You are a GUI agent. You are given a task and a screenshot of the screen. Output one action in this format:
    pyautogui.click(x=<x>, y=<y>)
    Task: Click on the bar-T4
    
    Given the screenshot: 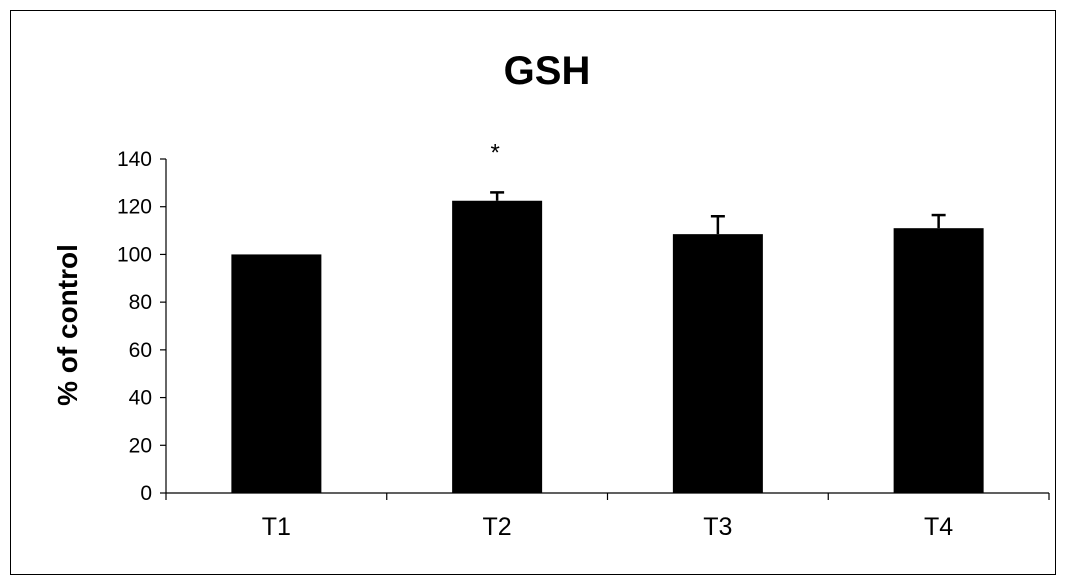 What is the action you would take?
    pyautogui.click(x=938, y=360)
    